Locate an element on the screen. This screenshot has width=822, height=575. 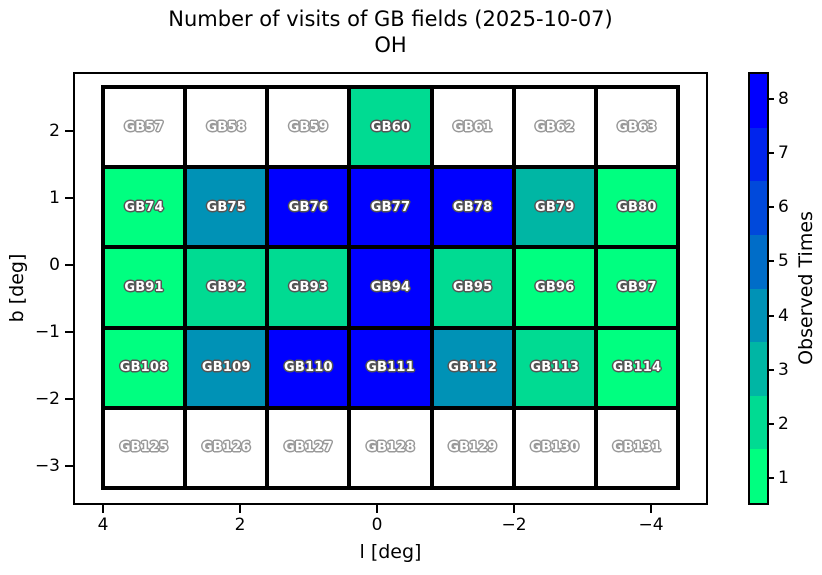
colorbar-tick-label: 8 is located at coordinates (783, 99).